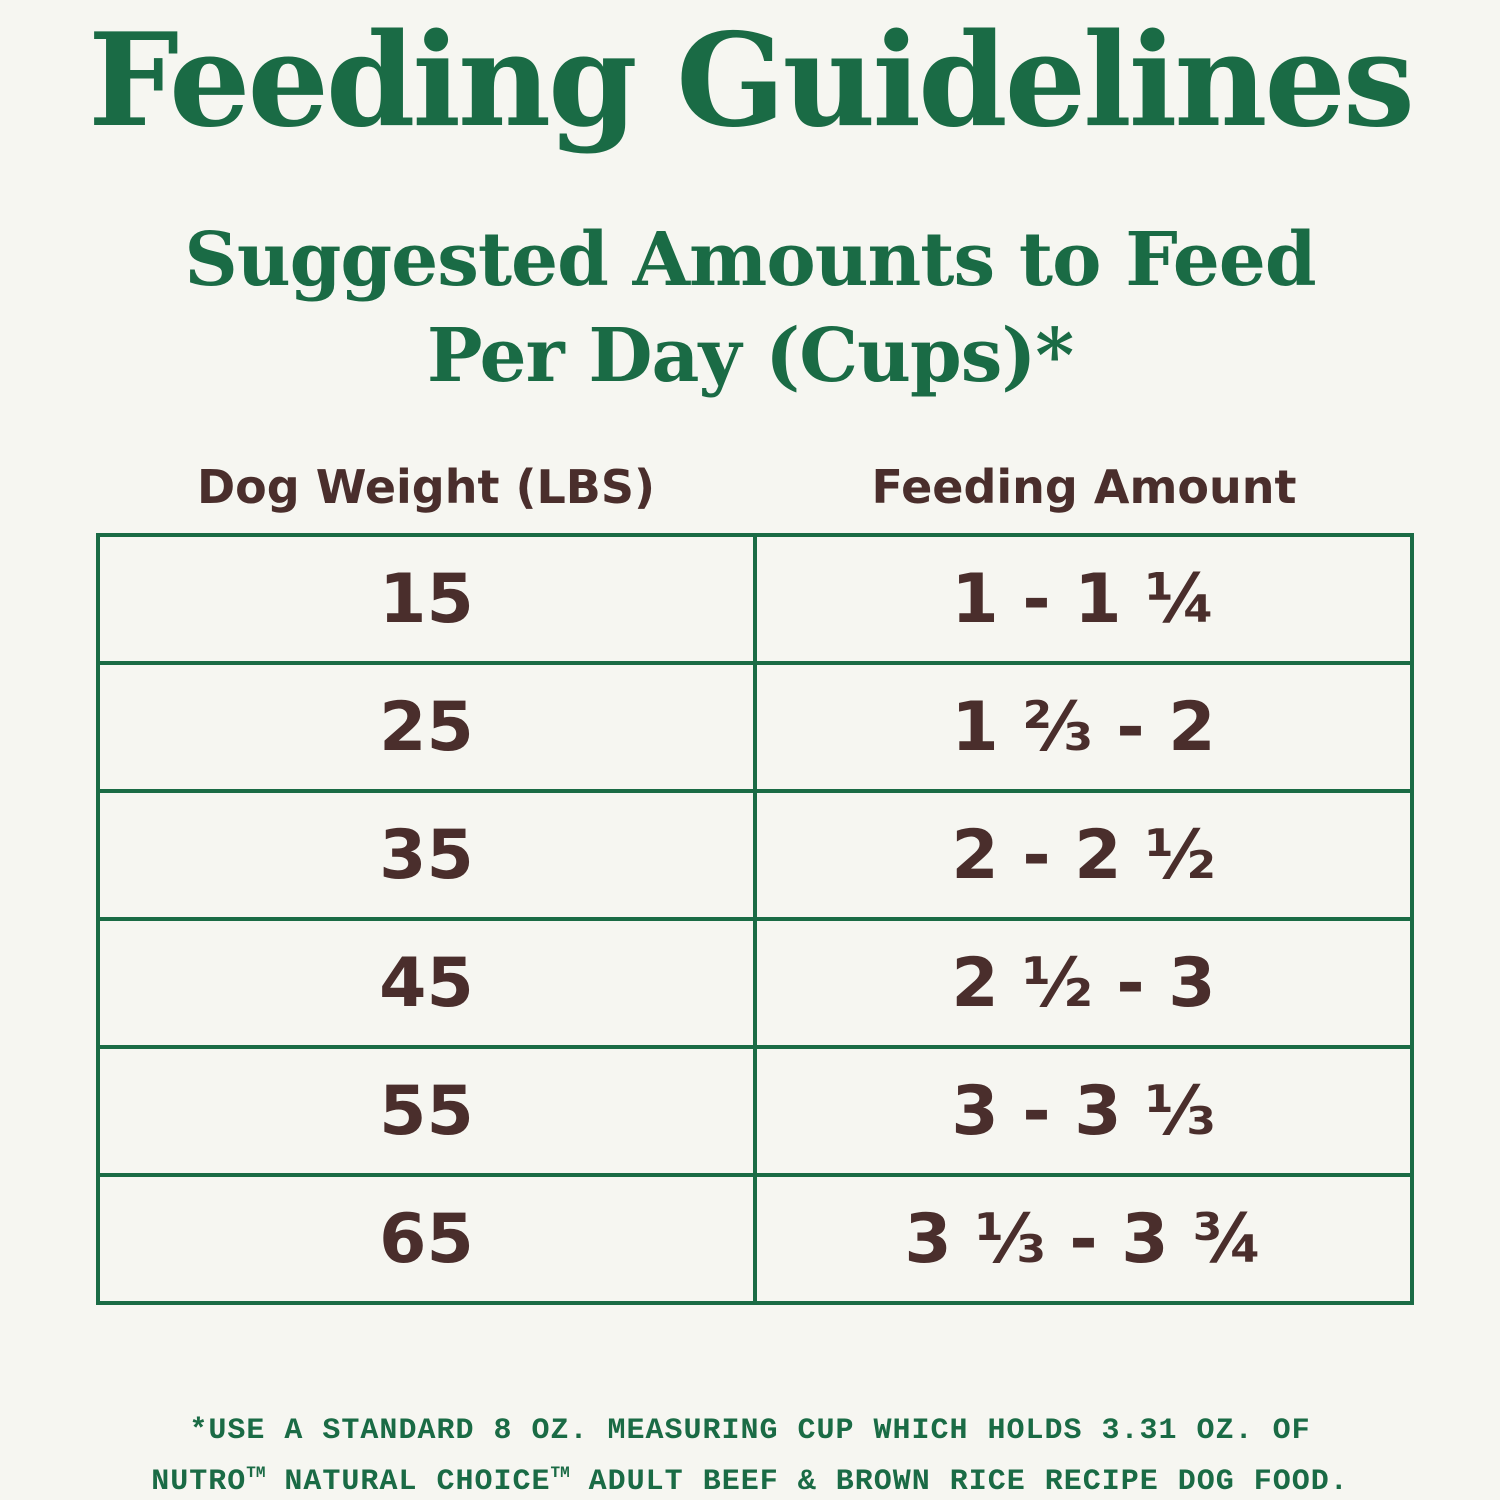 This screenshot has width=1500, height=1500. I want to click on weight-cell: 45, so click(426, 983).